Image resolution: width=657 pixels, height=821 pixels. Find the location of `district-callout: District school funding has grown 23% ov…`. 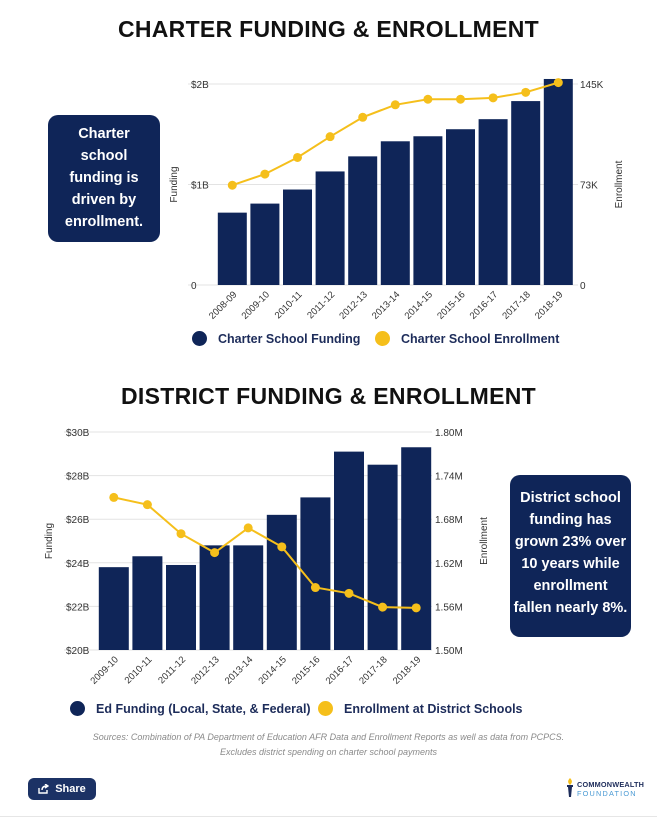

district-callout: District school funding has grown 23% ov… is located at coordinates (570, 556).